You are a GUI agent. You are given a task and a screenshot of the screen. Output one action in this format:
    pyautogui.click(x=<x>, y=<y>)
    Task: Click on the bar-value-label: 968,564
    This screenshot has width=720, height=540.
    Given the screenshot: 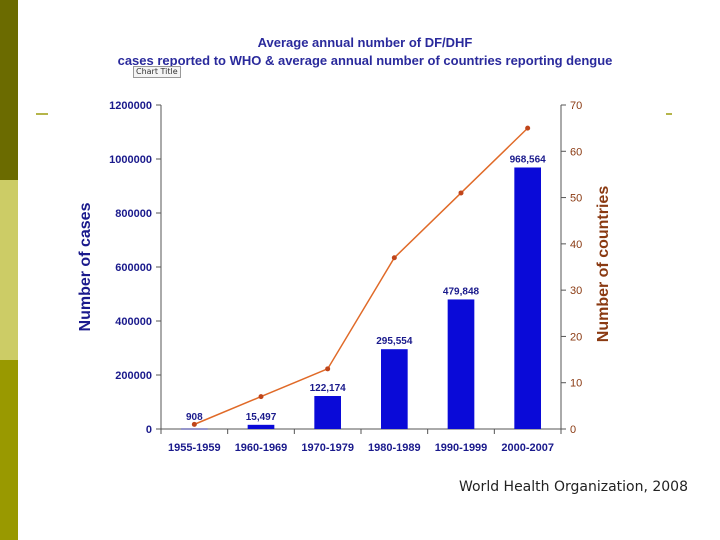 What is the action you would take?
    pyautogui.click(x=528, y=159)
    